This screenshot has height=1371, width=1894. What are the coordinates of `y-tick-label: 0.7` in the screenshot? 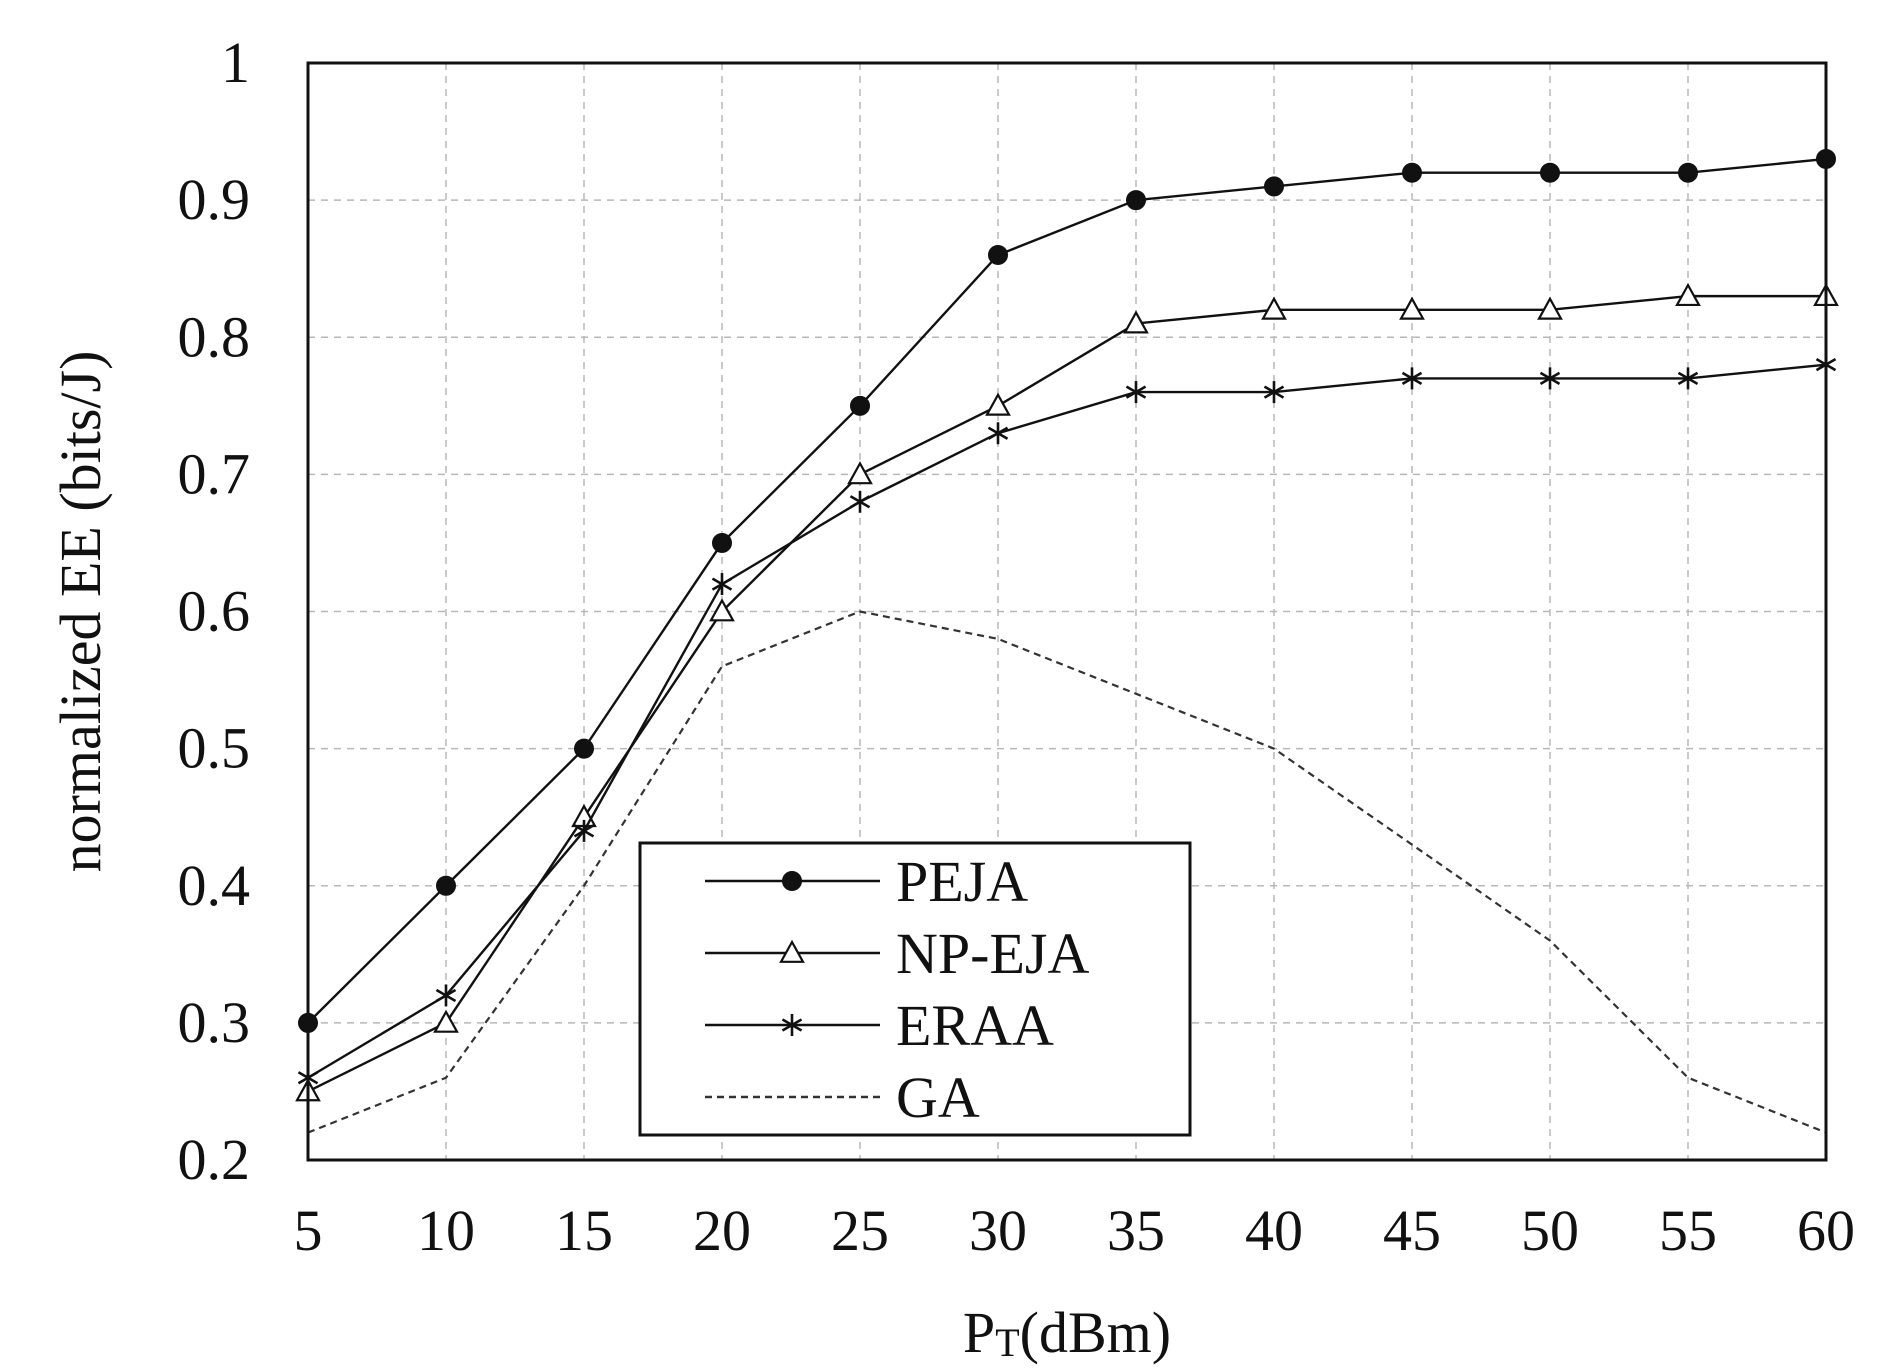 It's located at (214, 473).